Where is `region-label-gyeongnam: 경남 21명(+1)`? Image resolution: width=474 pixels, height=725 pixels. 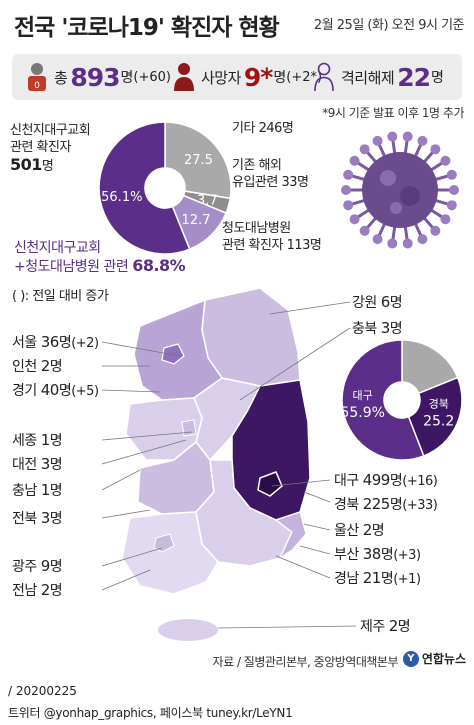
region-label-gyeongnam: 경남 21명(+1) is located at coordinates (377, 578).